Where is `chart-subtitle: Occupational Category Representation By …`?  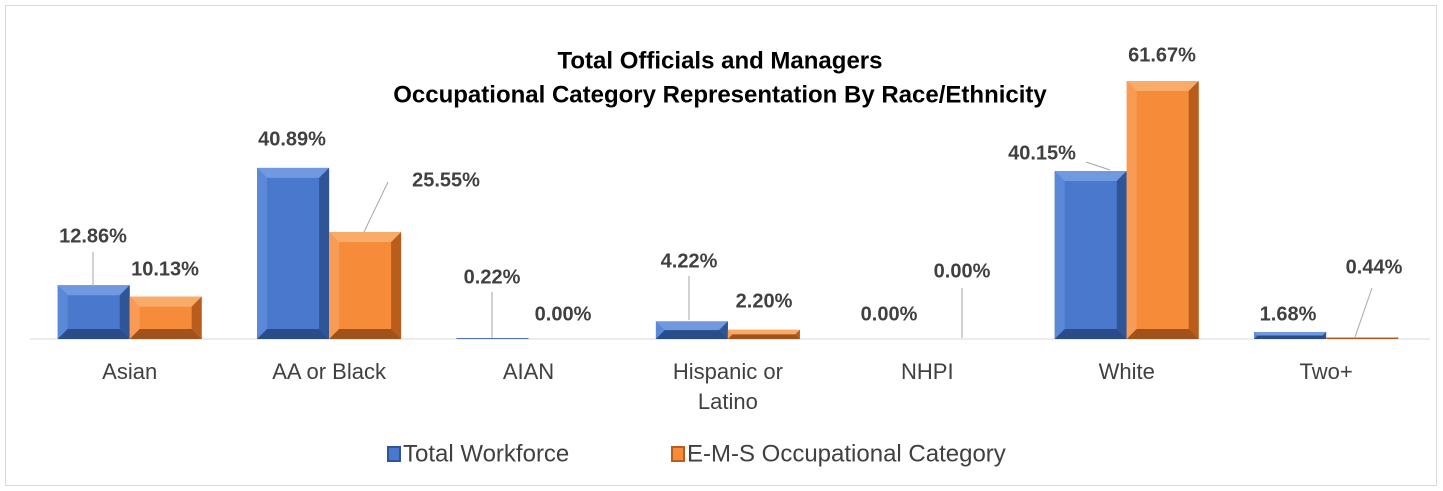
chart-subtitle: Occupational Category Representation By … is located at coordinates (720, 94).